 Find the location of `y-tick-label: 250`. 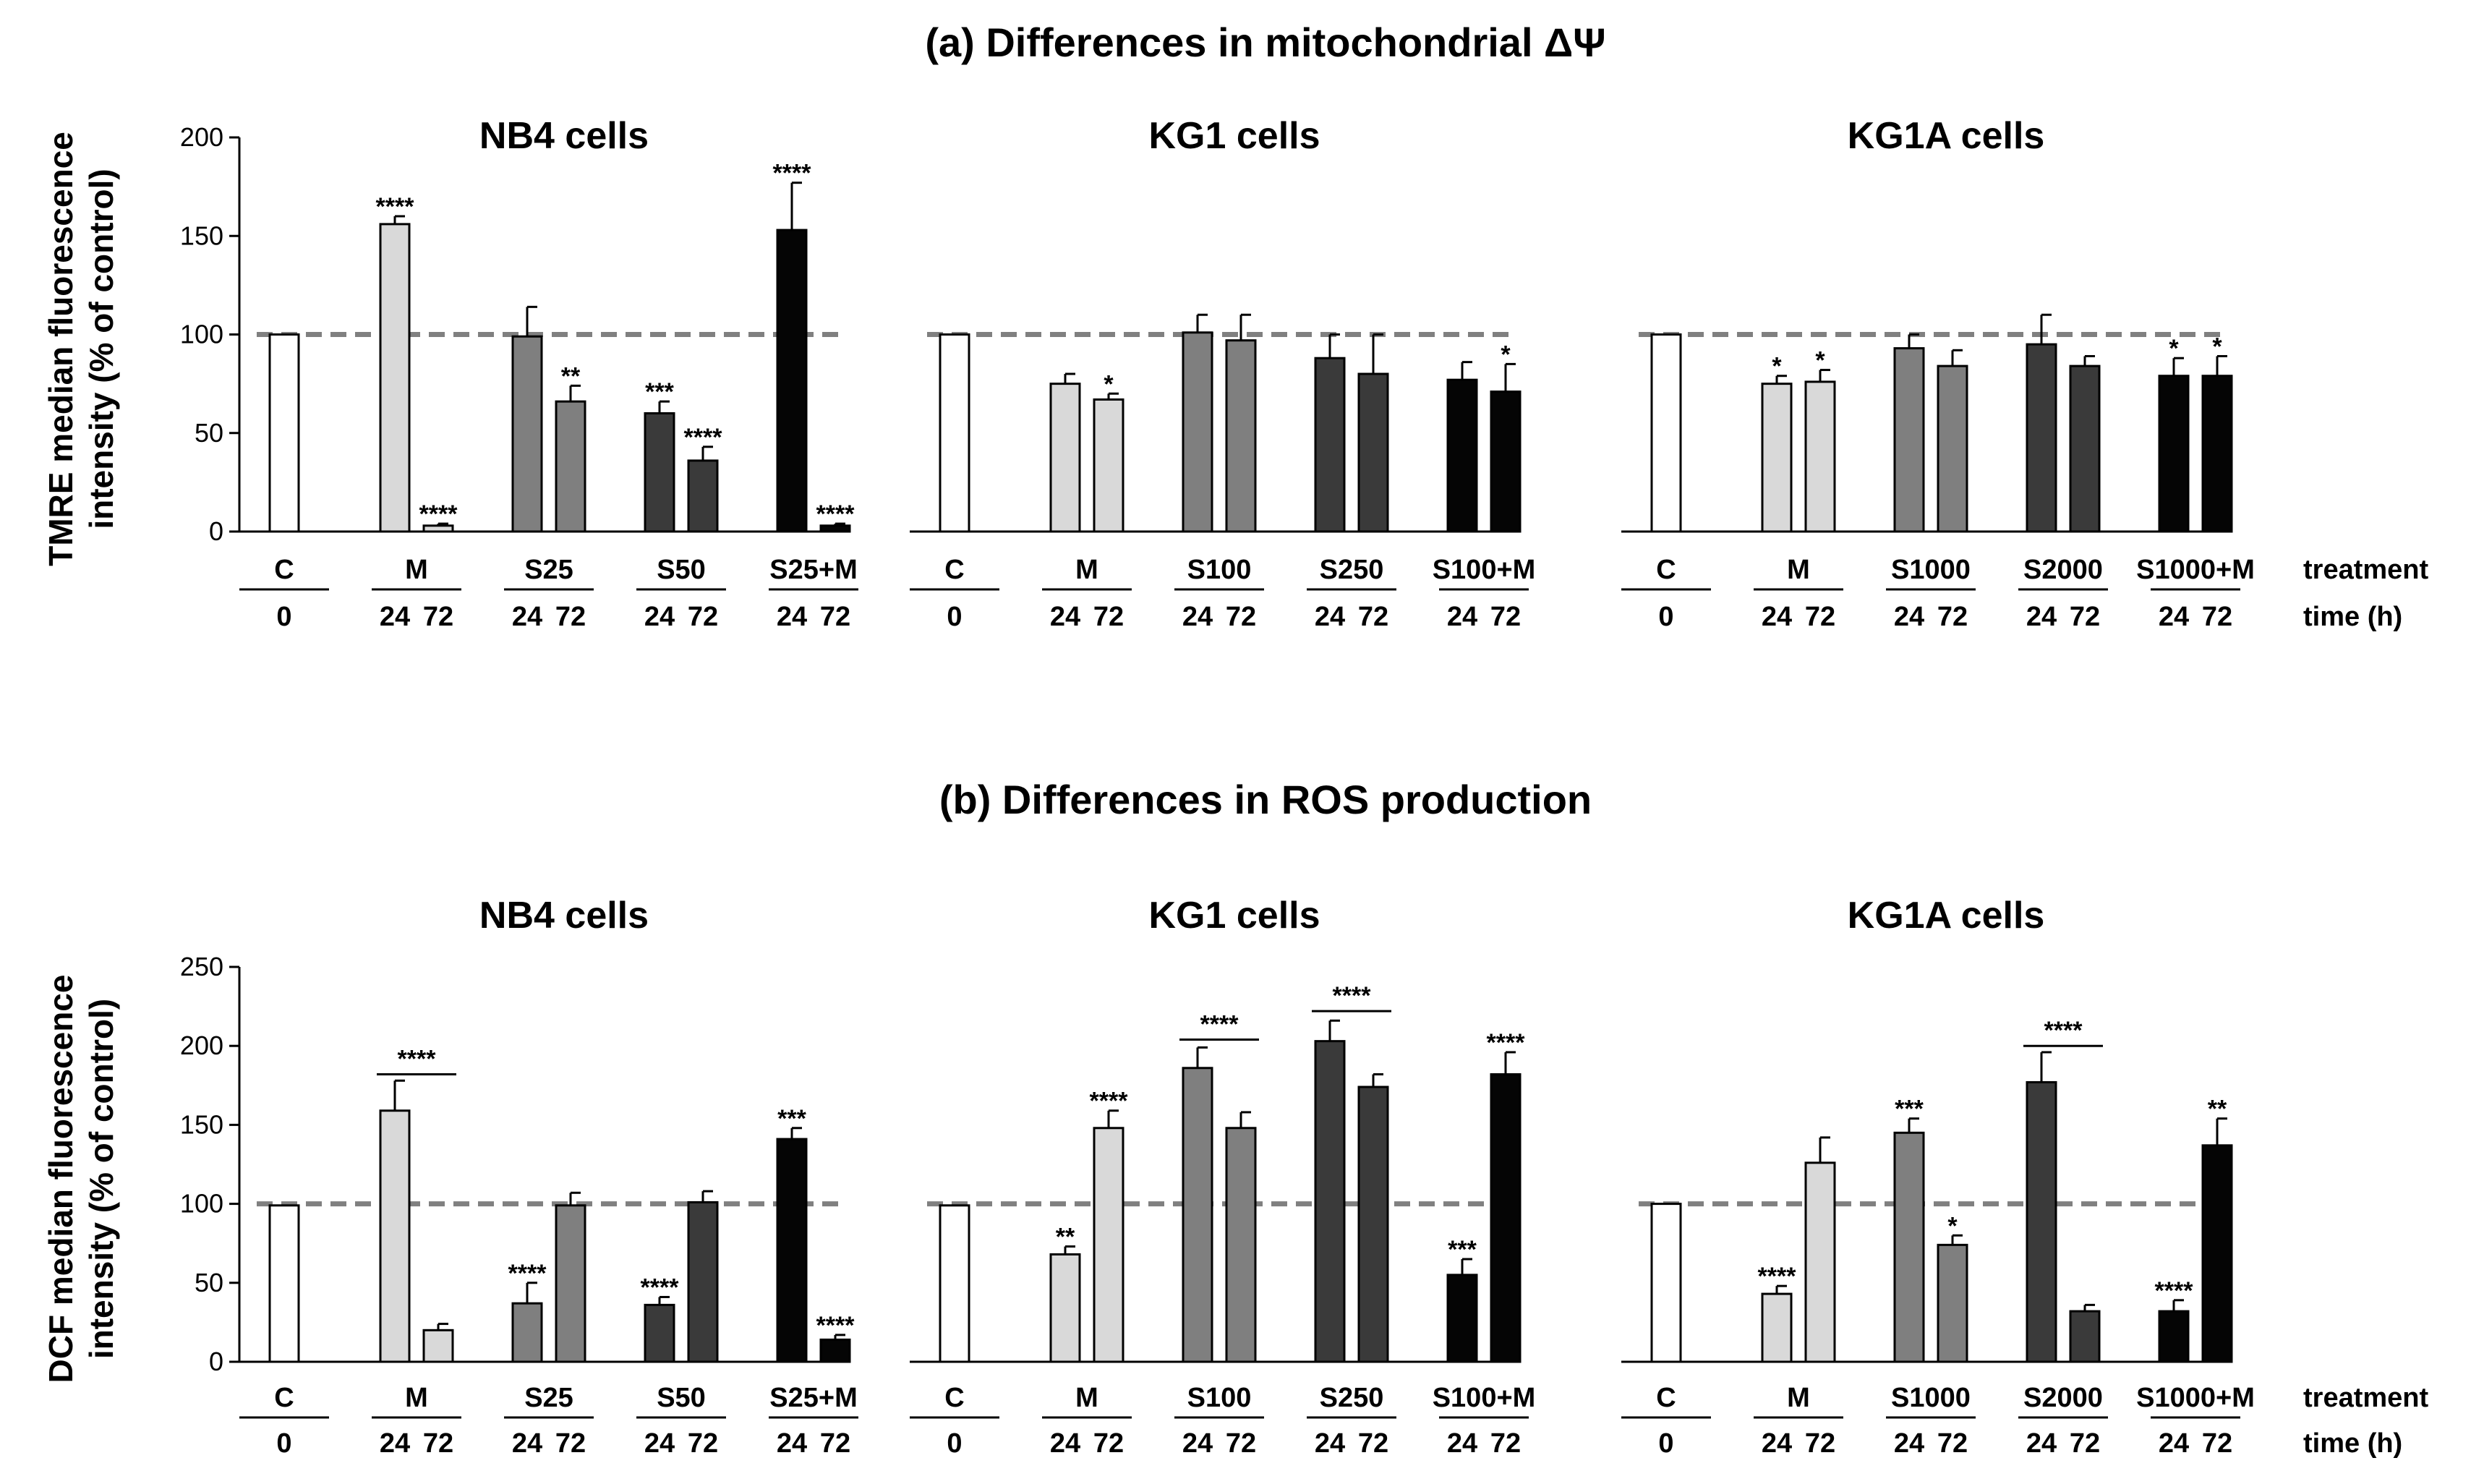

y-tick-label: 250 is located at coordinates (201, 966).